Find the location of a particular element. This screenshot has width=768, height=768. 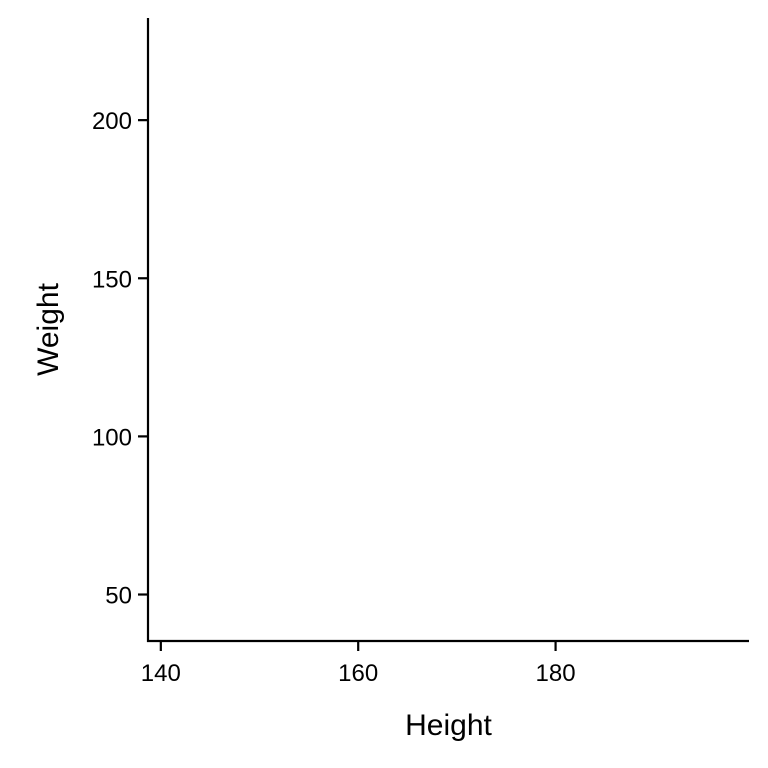

y-axis-ticks: 50 100 150 200 is located at coordinates (120, 359).